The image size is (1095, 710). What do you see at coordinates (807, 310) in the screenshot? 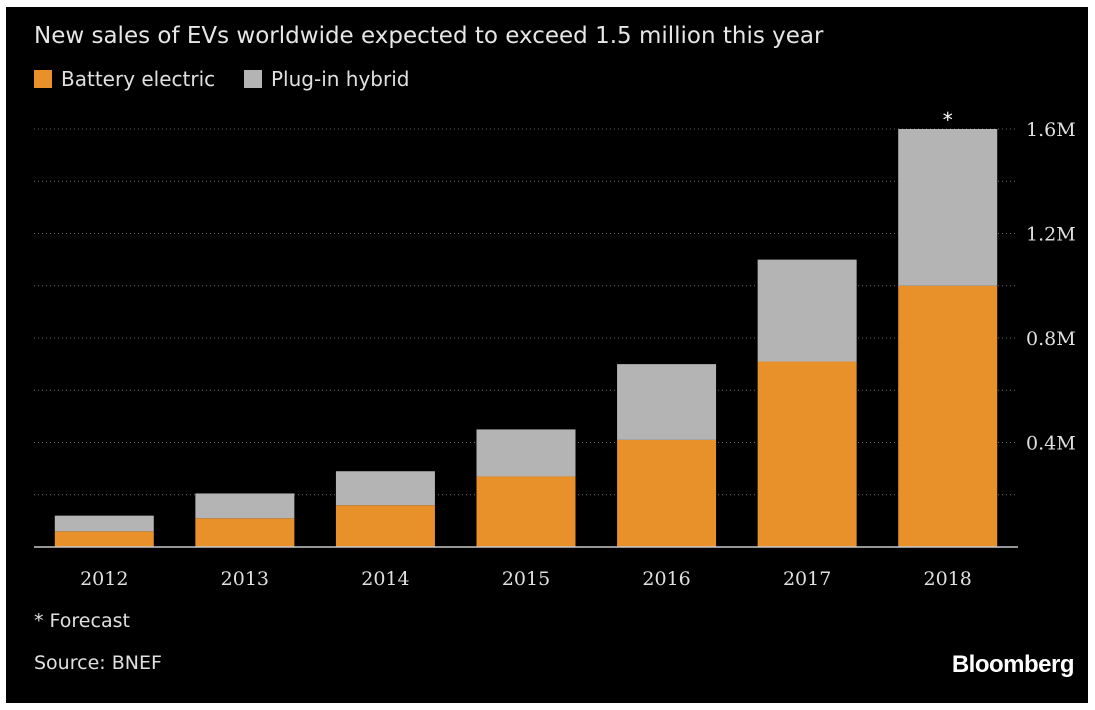
I see `bar-plug-in-hybrid-2017` at bounding box center [807, 310].